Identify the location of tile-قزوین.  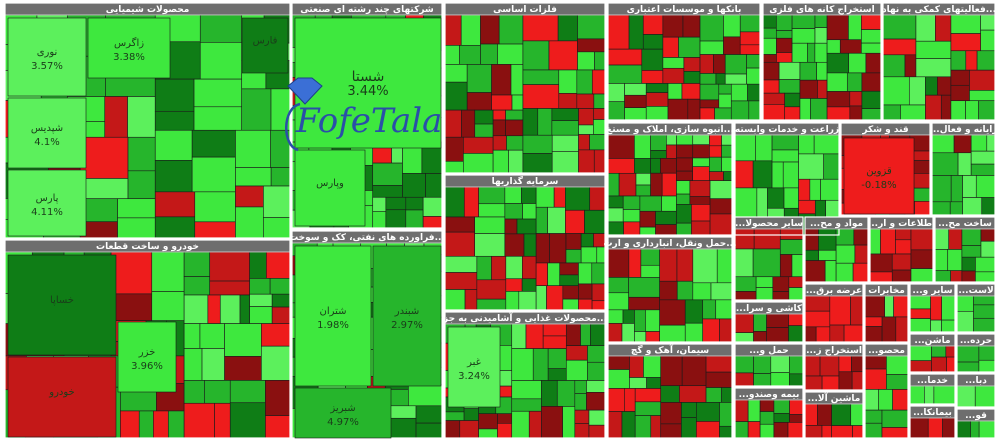
(879, 176).